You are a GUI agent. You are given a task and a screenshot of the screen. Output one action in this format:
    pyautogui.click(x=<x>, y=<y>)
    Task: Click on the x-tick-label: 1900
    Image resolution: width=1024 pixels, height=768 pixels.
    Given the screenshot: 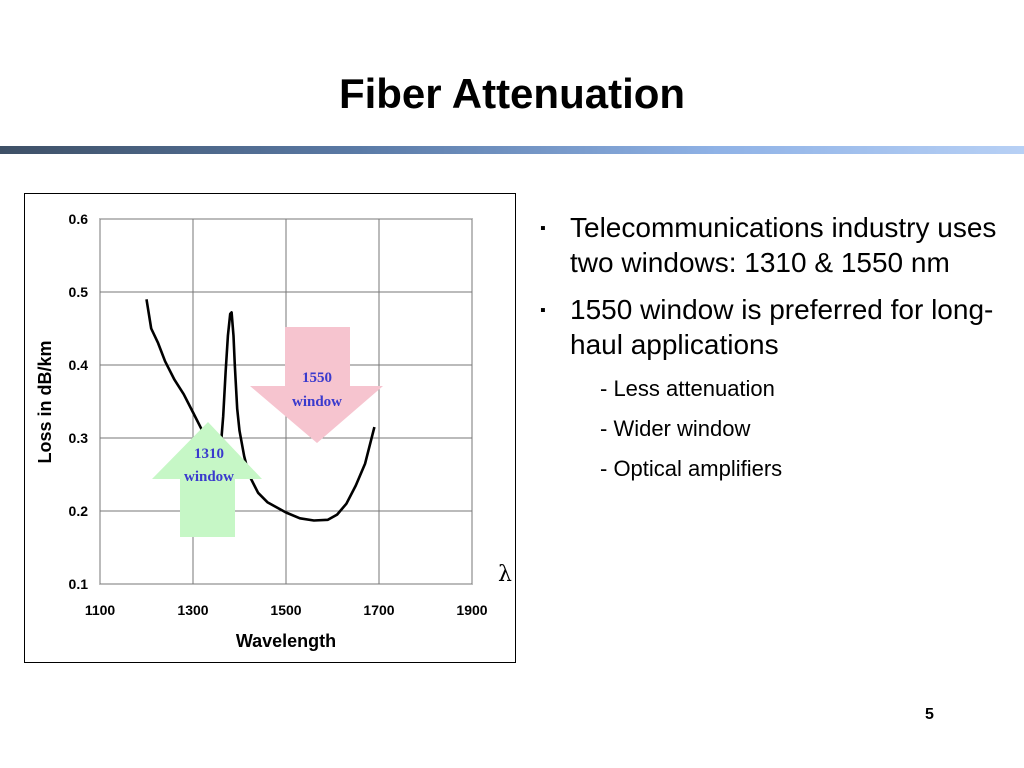 What is the action you would take?
    pyautogui.click(x=471, y=610)
    